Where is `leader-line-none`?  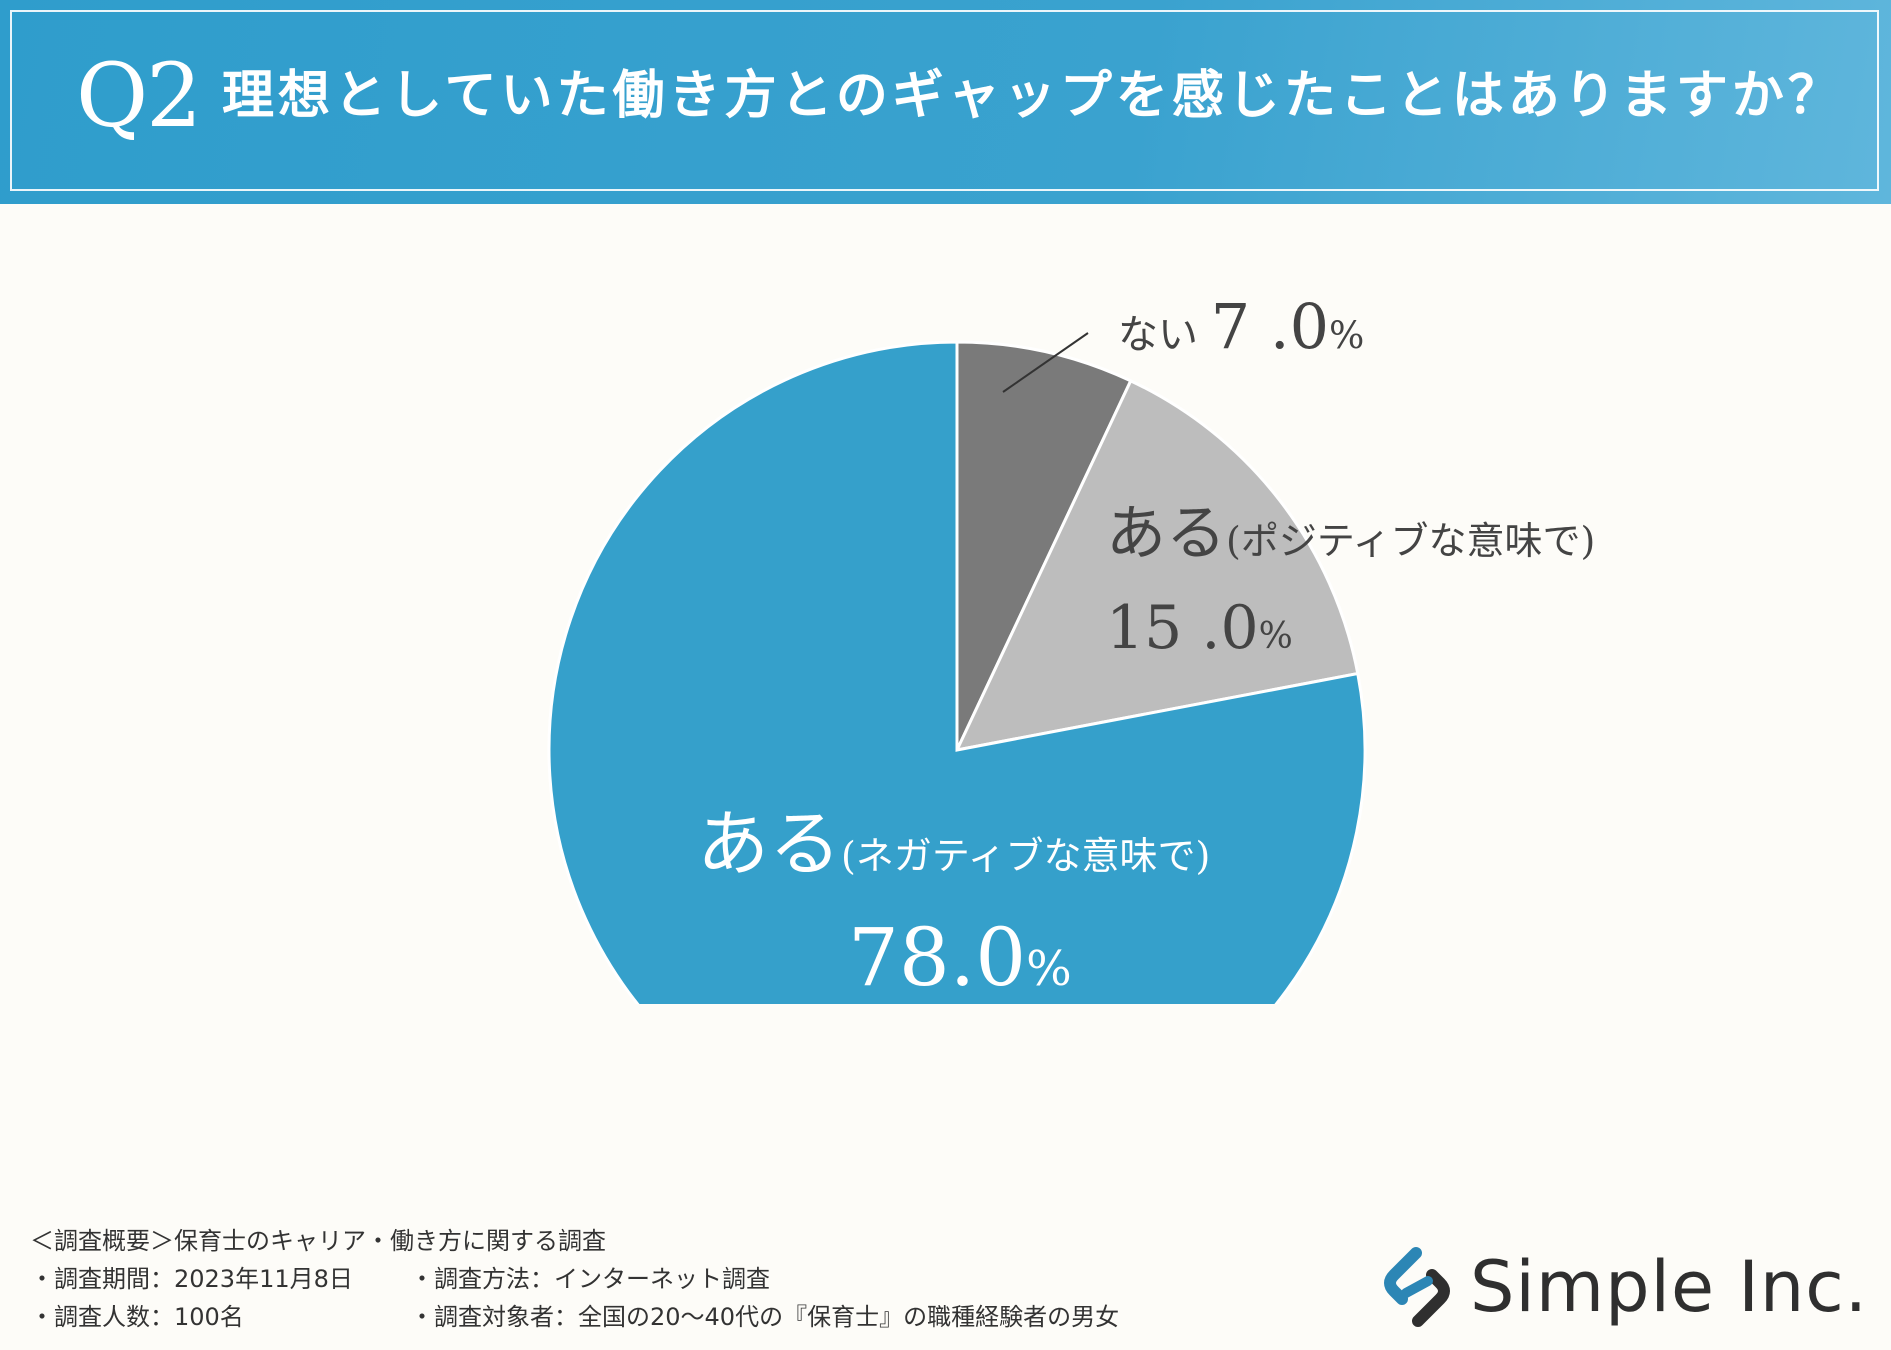
leader-line-none is located at coordinates (1045, 362).